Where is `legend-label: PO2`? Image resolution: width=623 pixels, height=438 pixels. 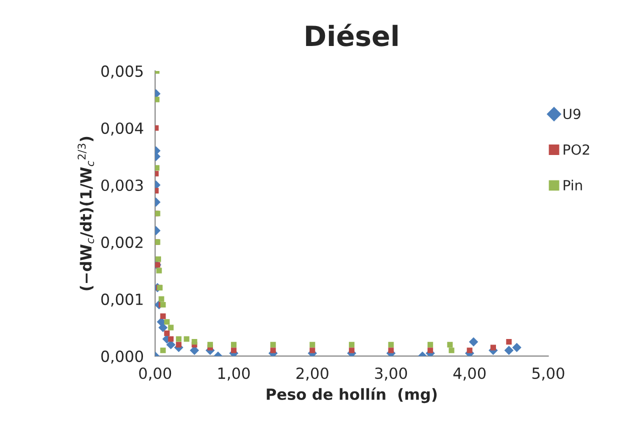
legend-label: PO2 is located at coordinates (577, 149).